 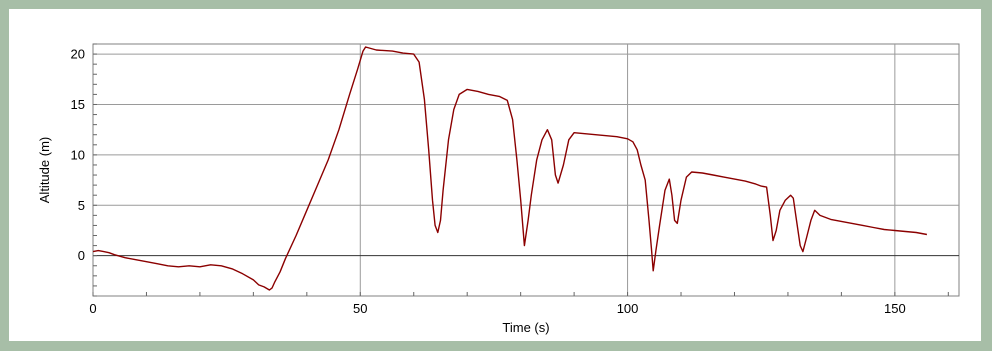 I want to click on x-tick-label: 50, so click(x=360, y=308).